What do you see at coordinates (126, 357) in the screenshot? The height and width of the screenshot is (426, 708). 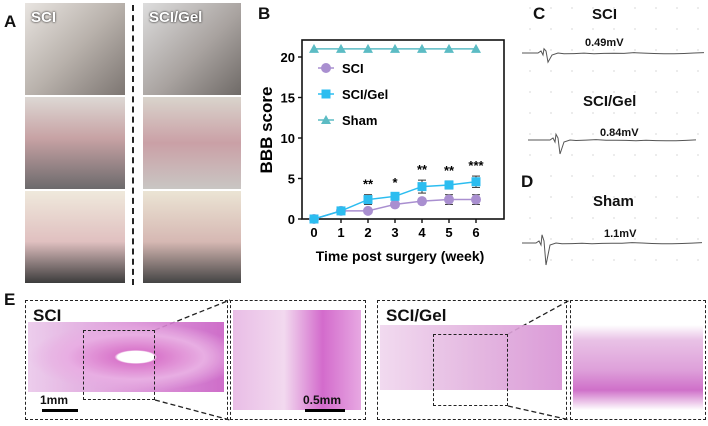 I see `histology-sci` at bounding box center [126, 357].